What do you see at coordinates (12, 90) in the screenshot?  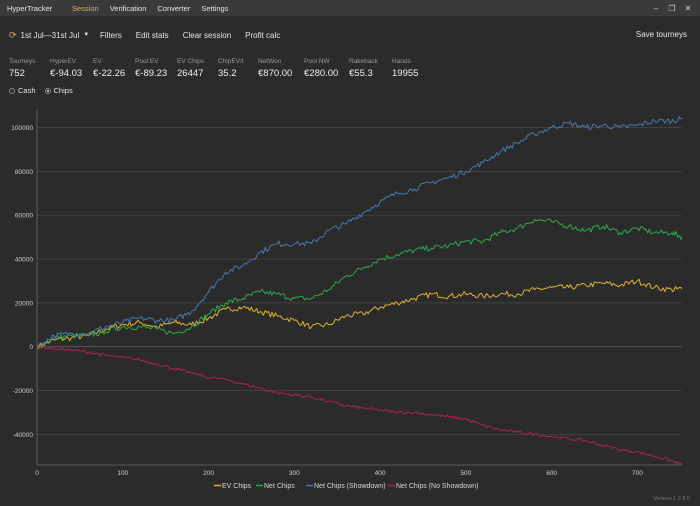 I see `radio-cash-dot` at bounding box center [12, 90].